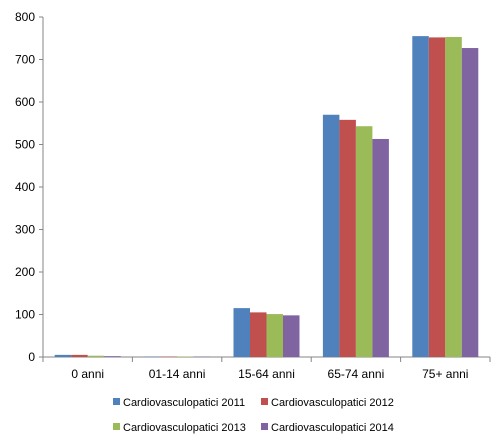 This screenshot has width=497, height=445. Describe the element at coordinates (25, 102) in the screenshot. I see `y-tick-label: 600` at that location.